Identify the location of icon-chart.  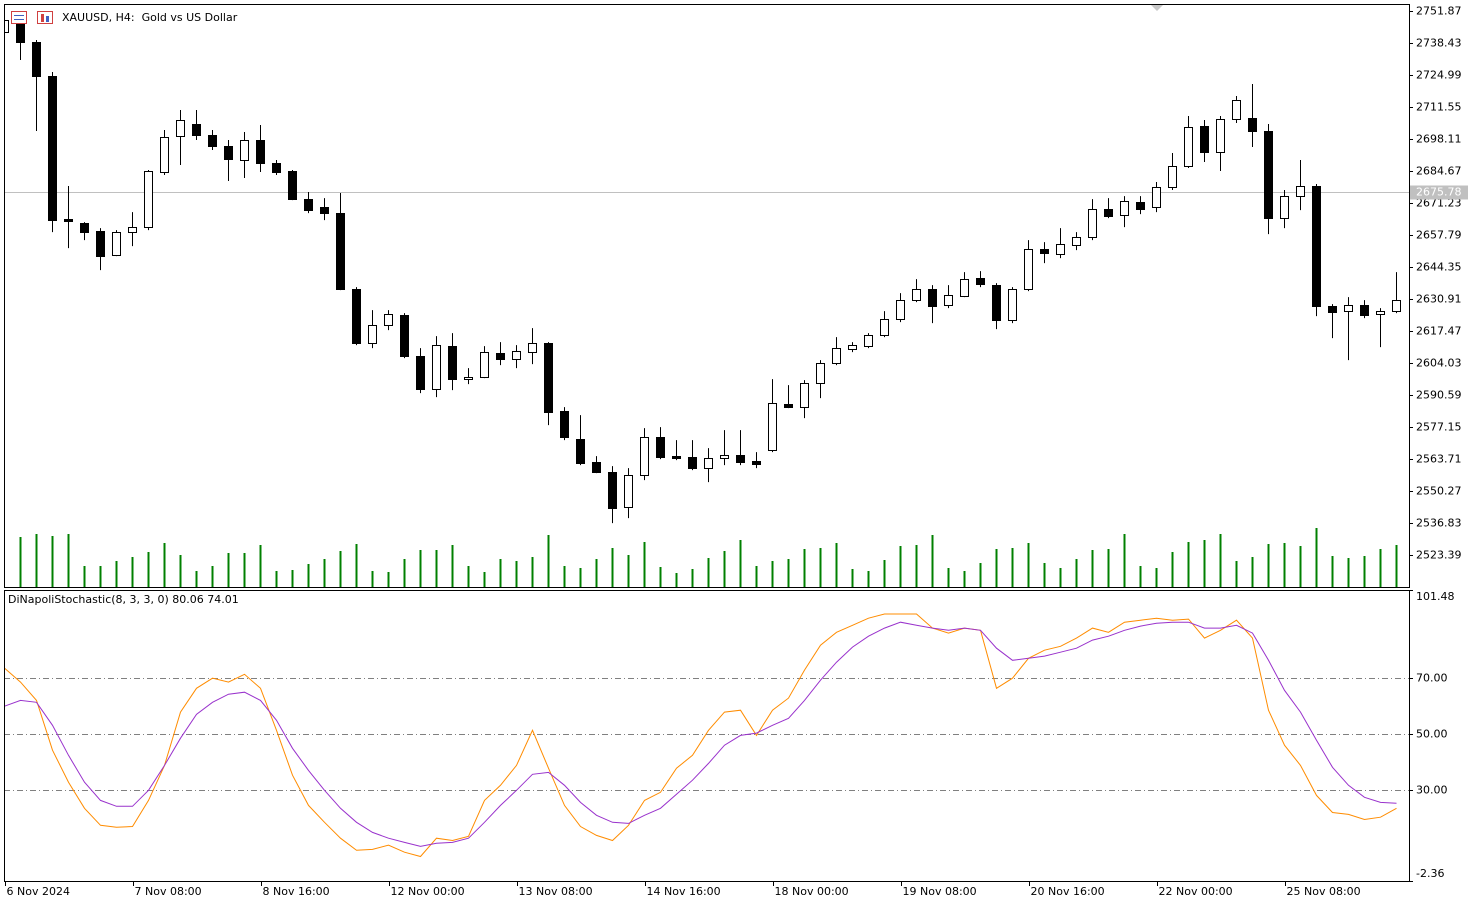
(45, 17).